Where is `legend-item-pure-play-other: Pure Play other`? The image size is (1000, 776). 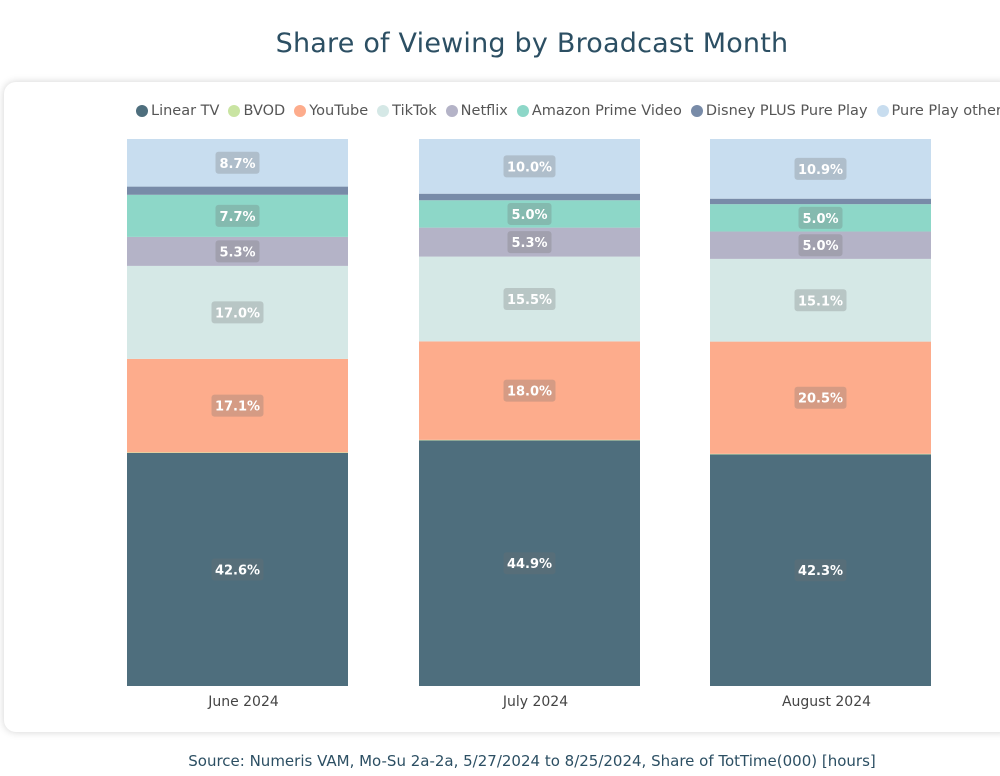 legend-item-pure-play-other: Pure Play other is located at coordinates (938, 111).